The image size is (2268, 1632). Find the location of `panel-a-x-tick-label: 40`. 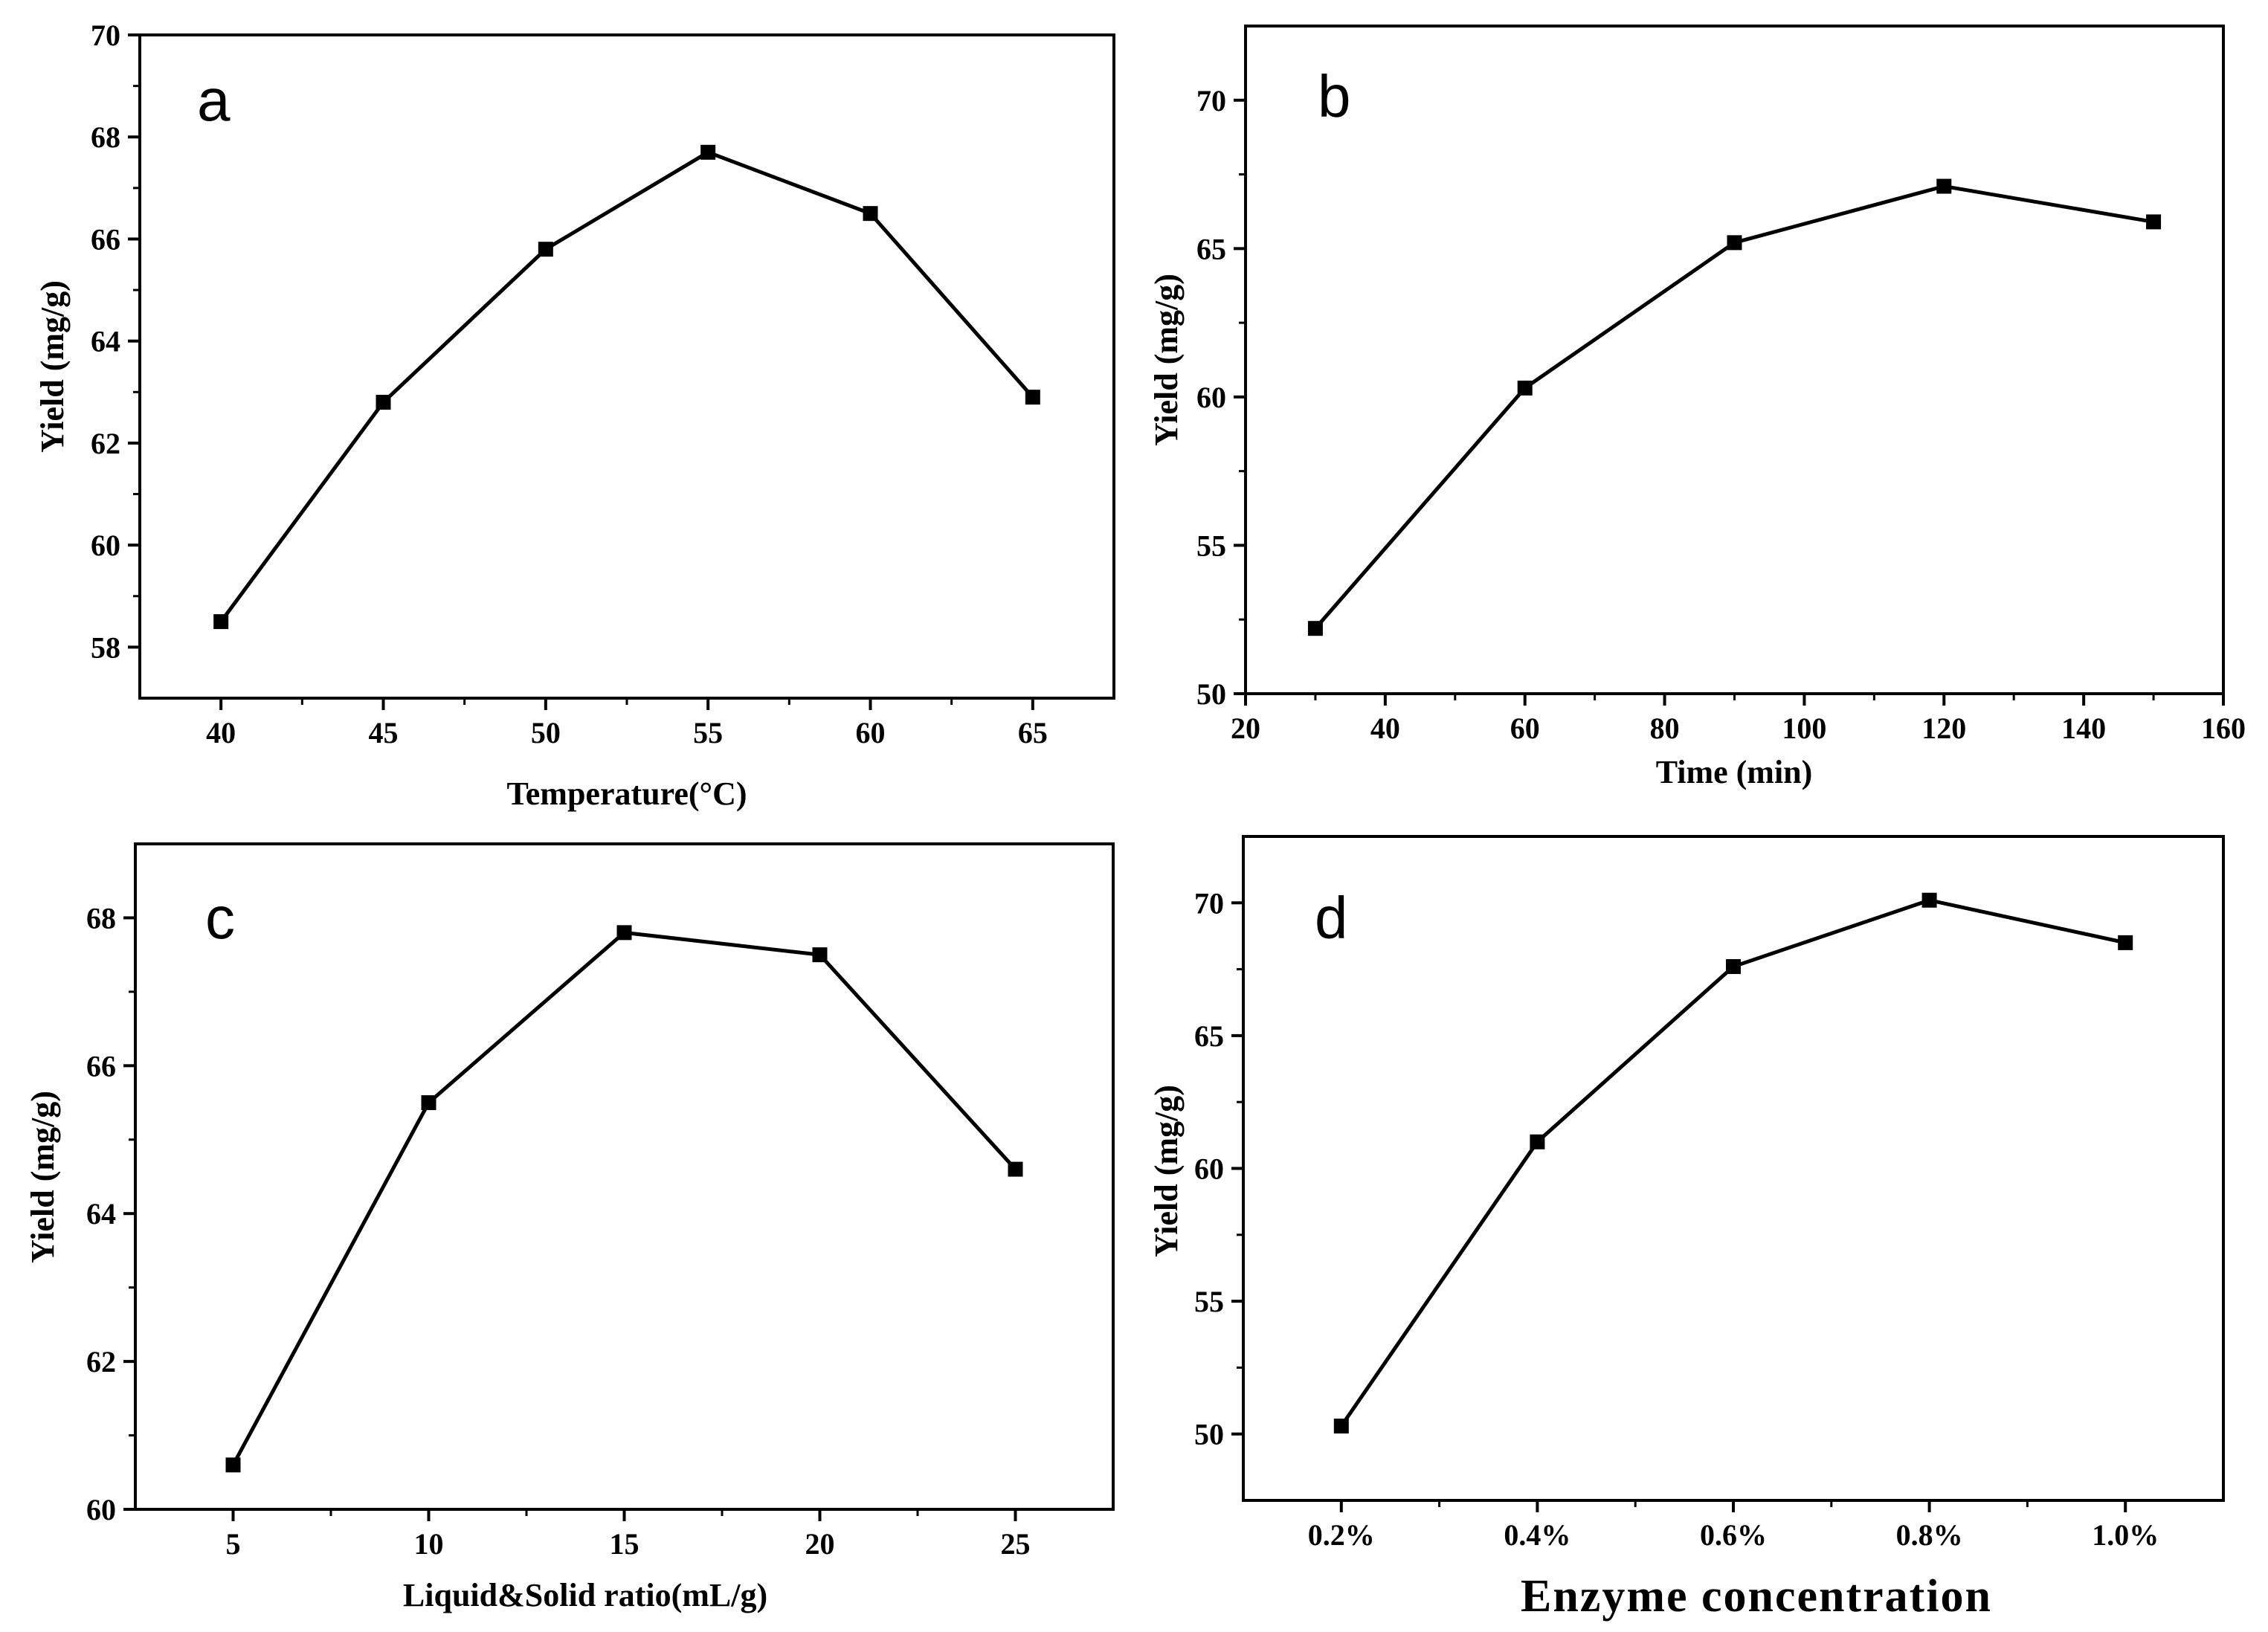

panel-a-x-tick-label: 40 is located at coordinates (221, 732).